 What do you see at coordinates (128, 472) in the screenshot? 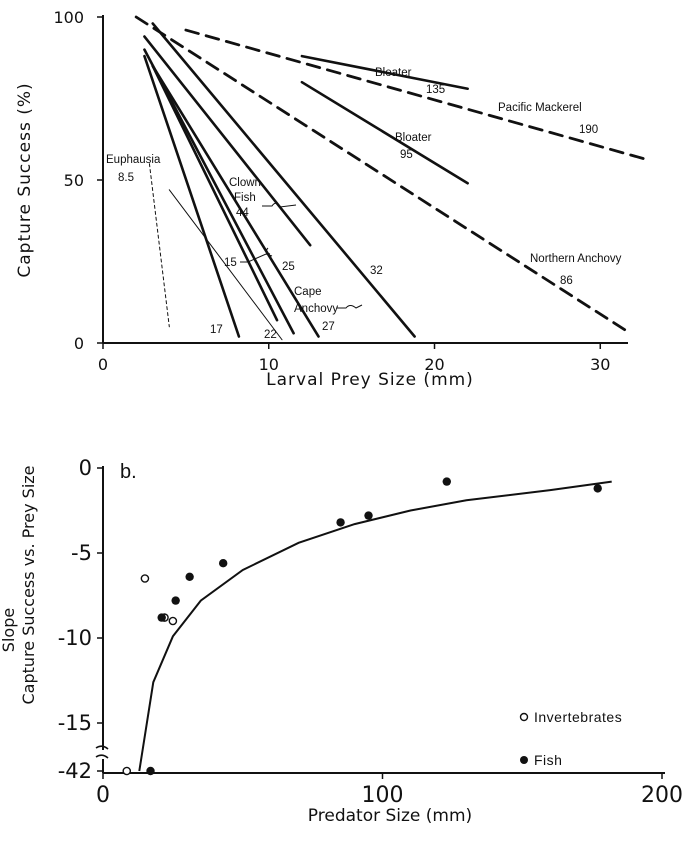
I see `panel-b-label: b.` at bounding box center [128, 472].